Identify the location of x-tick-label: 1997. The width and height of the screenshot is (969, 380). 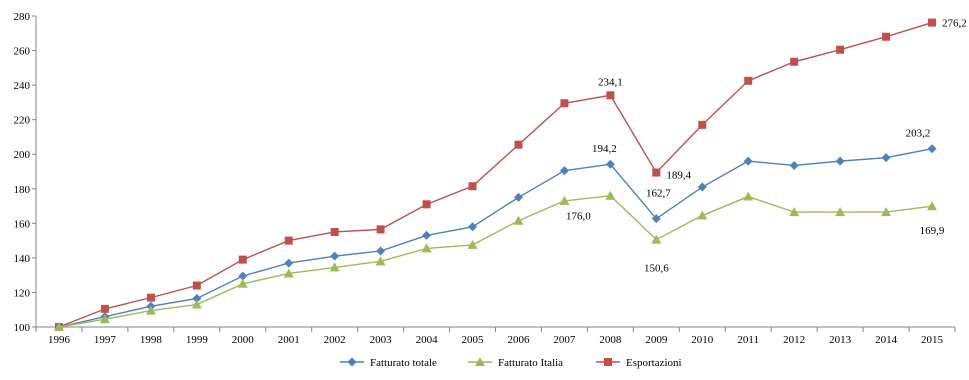
(105, 340).